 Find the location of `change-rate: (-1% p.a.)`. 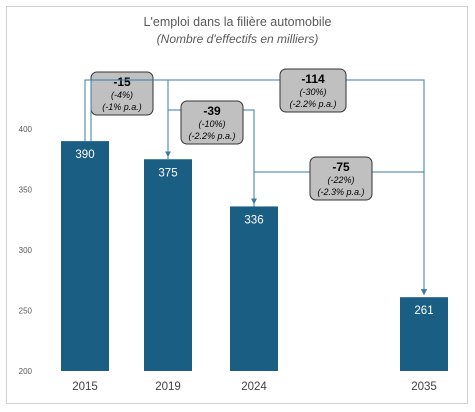

change-rate: (-1% p.a.) is located at coordinates (122, 107).